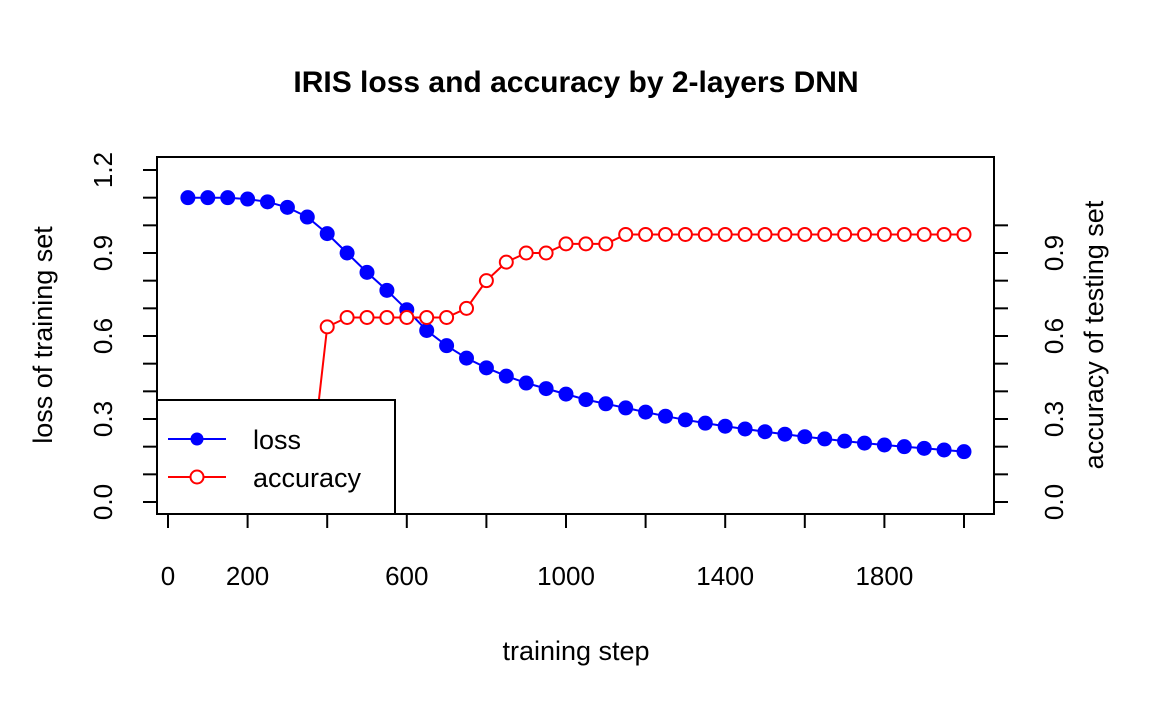 Image resolution: width=1152 pixels, height=711 pixels. Describe the element at coordinates (103, 502) in the screenshot. I see `y-tick-label-0.0: 0.0` at that location.